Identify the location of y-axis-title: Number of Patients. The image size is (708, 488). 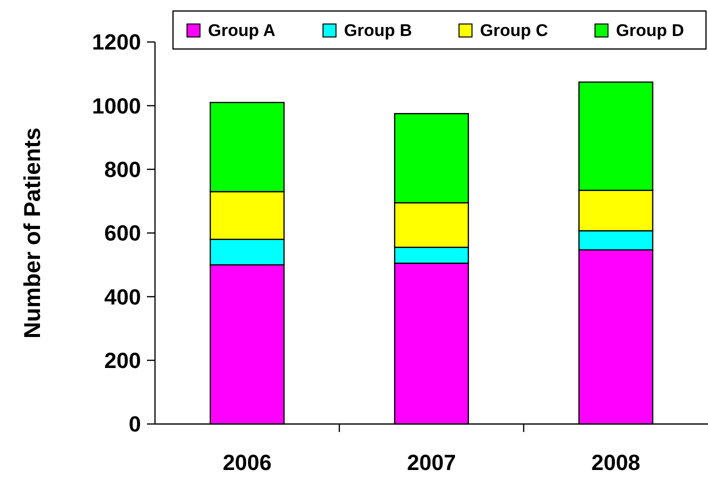
(32, 233).